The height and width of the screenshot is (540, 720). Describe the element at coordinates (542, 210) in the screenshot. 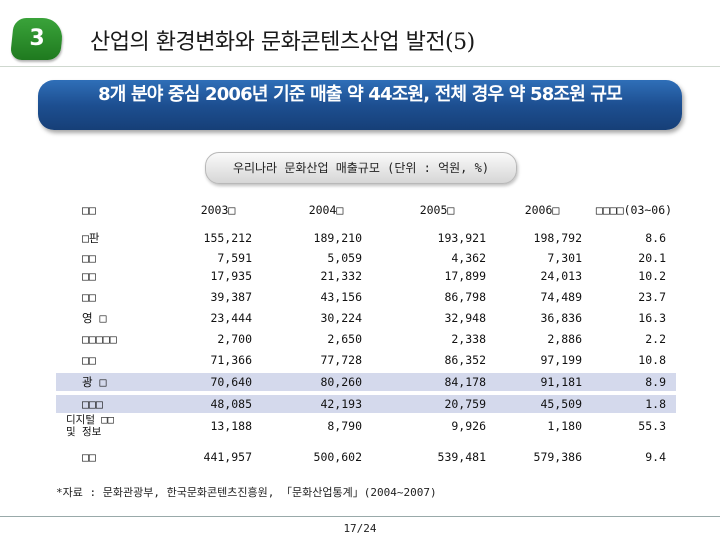

I see `value-cell: 2006□` at that location.